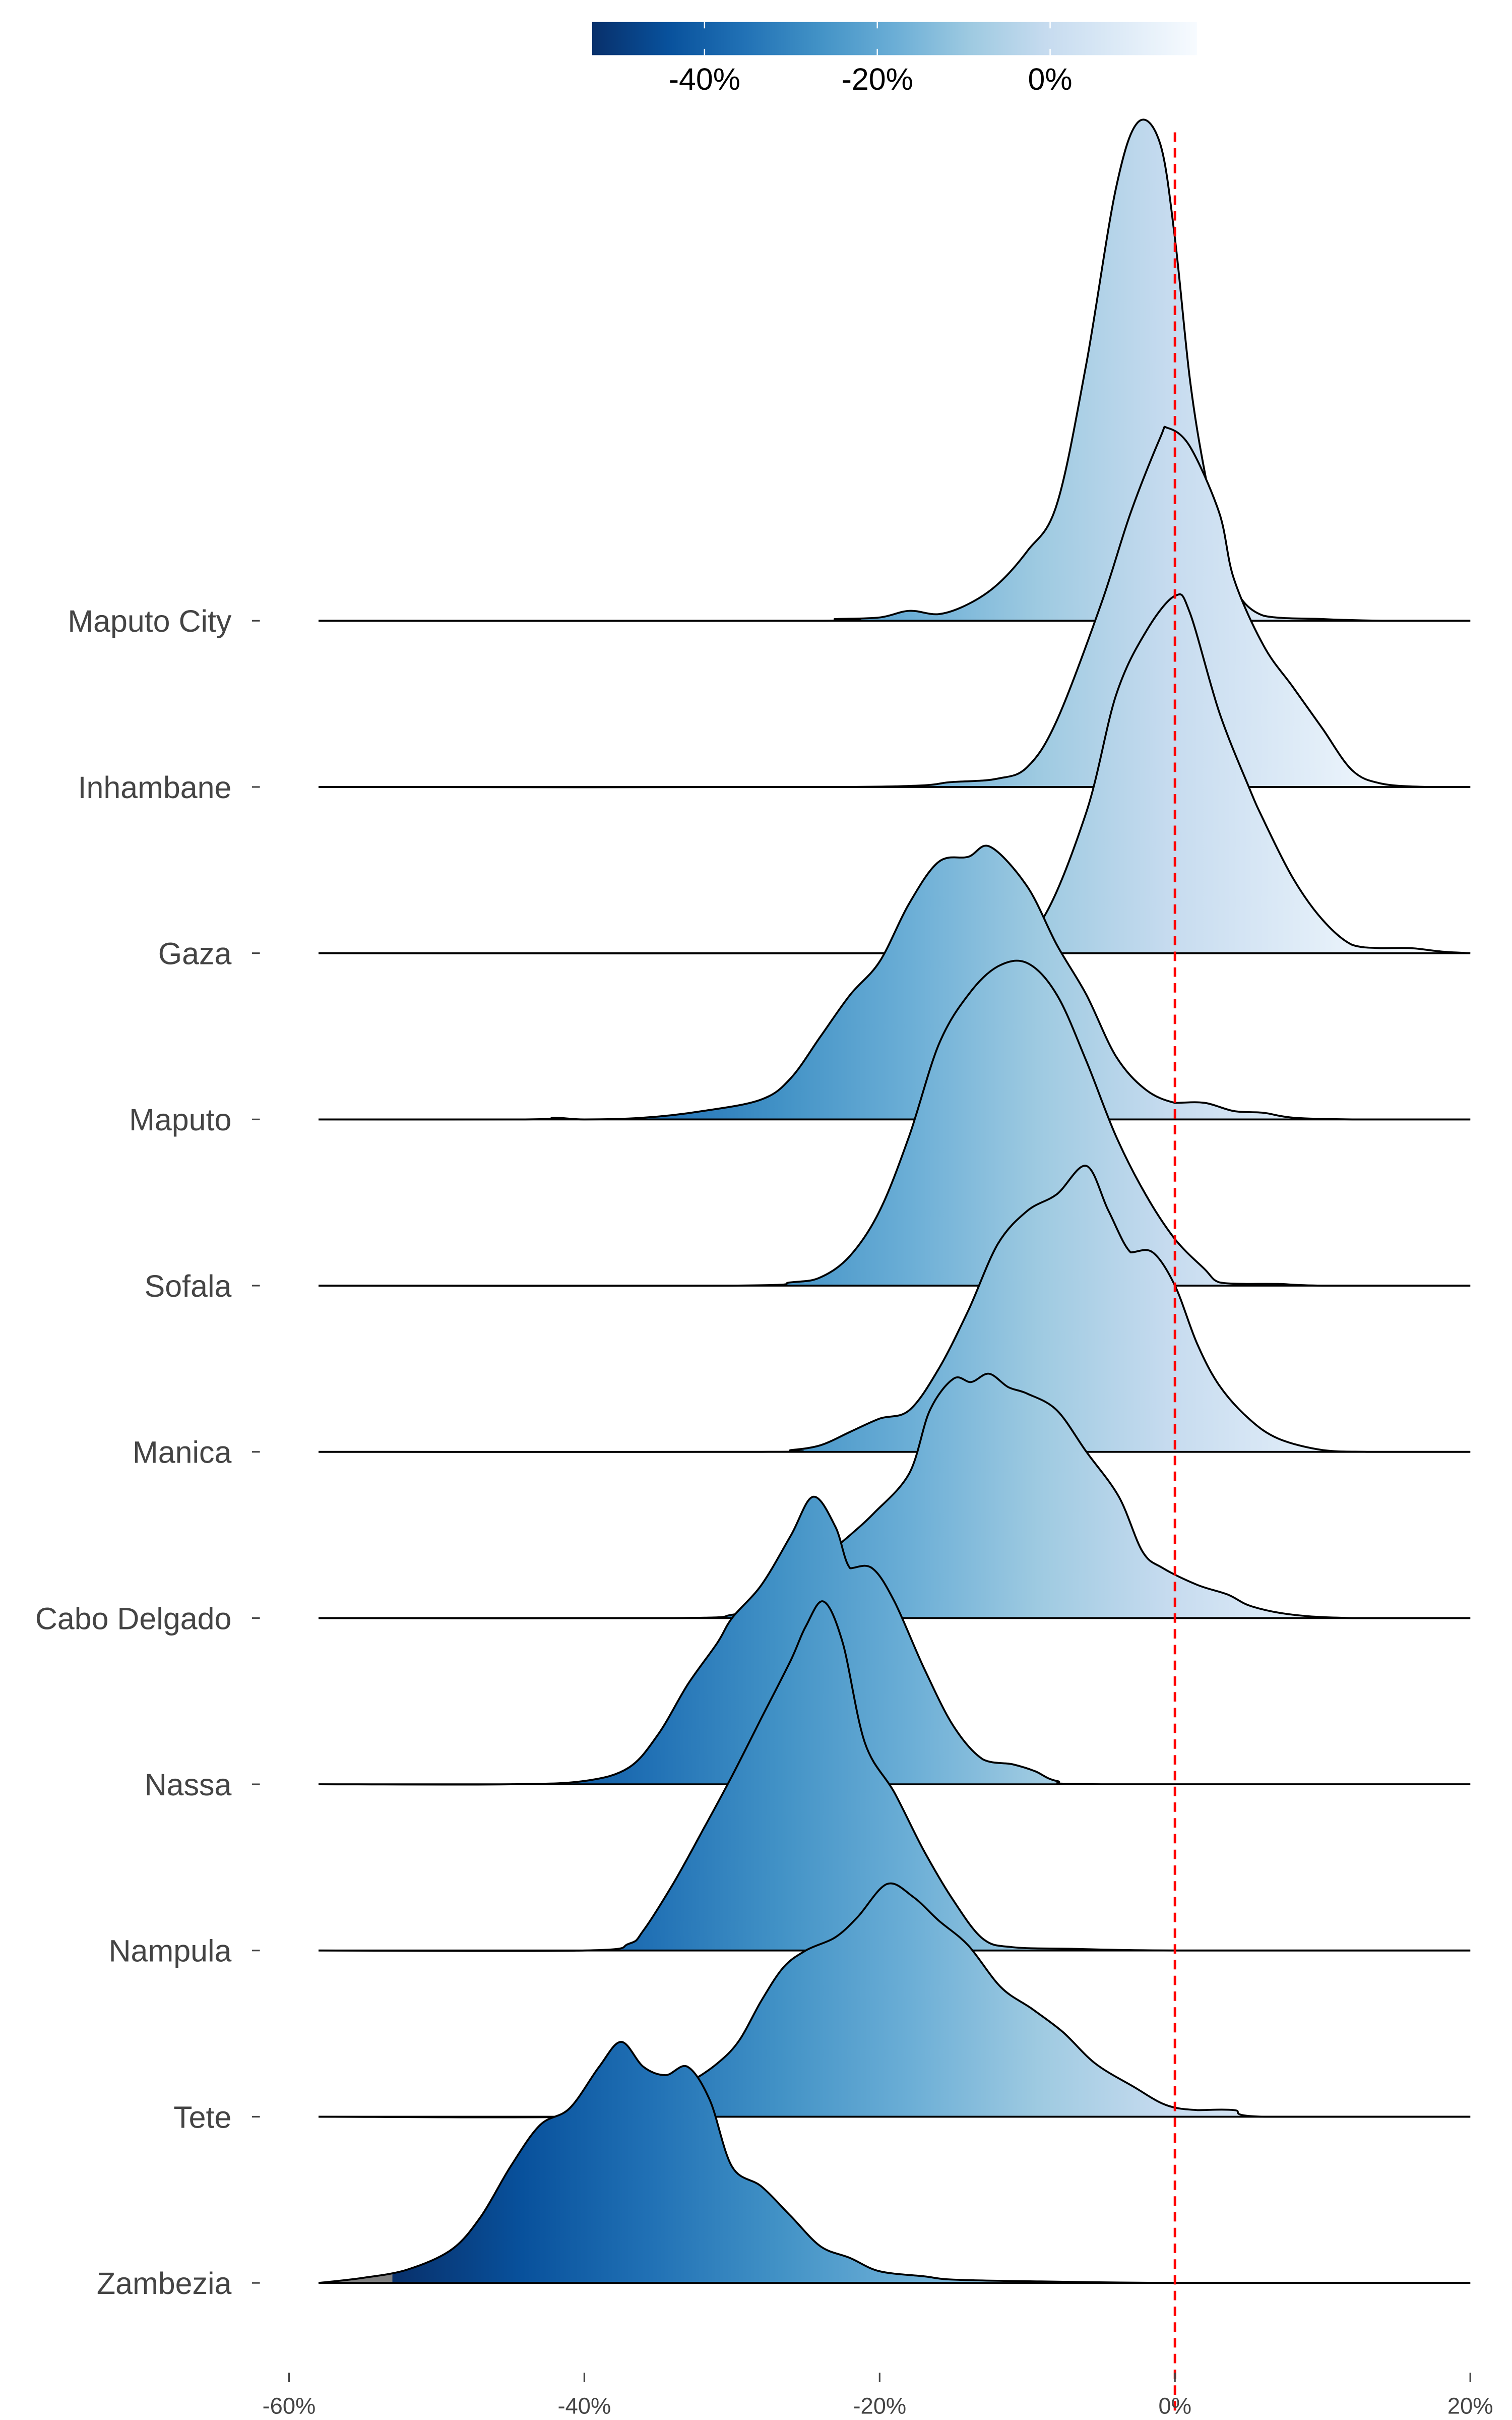 The image size is (1512, 2420). What do you see at coordinates (202, 2117) in the screenshot?
I see `y-tick-label: Tete` at bounding box center [202, 2117].